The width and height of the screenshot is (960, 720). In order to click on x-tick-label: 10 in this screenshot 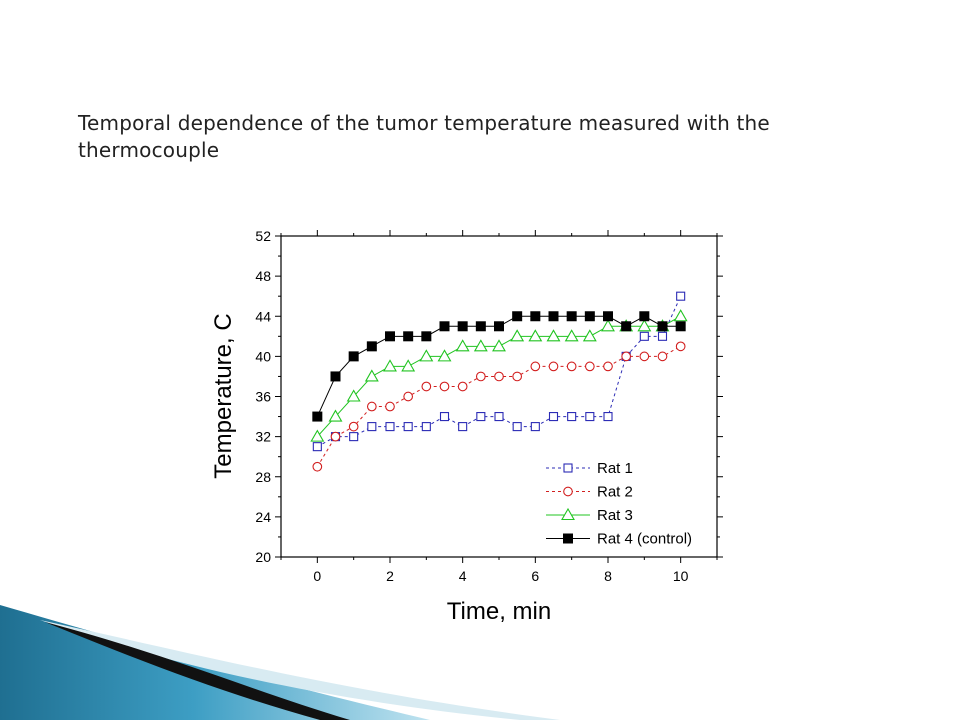, I will do `click(681, 576)`.